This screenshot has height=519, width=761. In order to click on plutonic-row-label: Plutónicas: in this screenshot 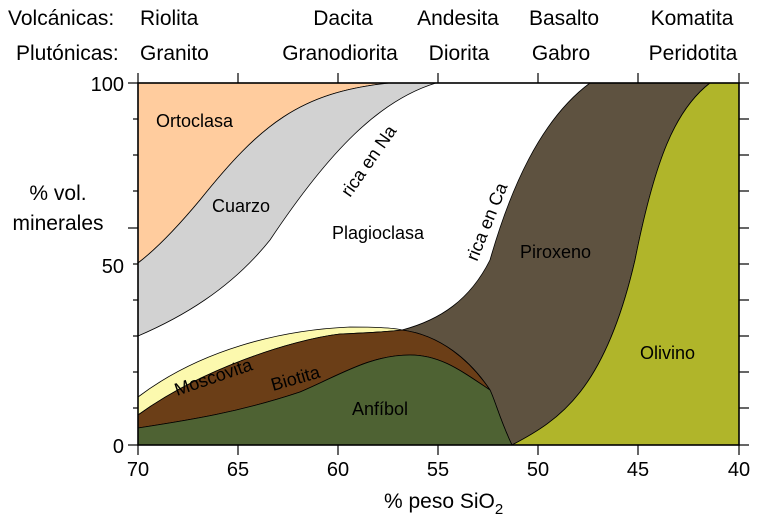, I will do `click(67, 53)`.